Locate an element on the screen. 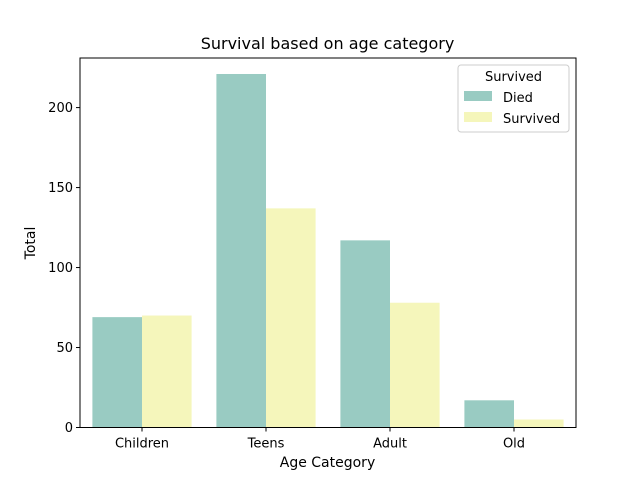 The image size is (640, 480). x-tick-label: Adult is located at coordinates (390, 444).